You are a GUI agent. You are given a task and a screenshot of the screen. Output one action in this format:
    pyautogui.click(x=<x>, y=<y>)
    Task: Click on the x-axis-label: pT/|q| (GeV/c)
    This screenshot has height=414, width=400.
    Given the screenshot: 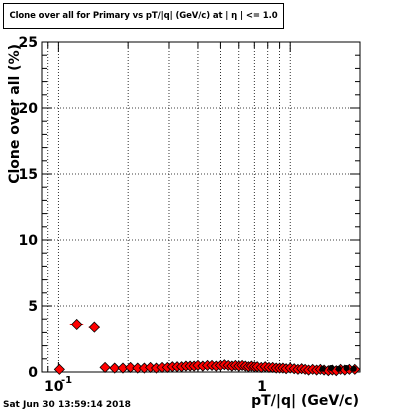 What is the action you would take?
    pyautogui.click(x=305, y=401)
    